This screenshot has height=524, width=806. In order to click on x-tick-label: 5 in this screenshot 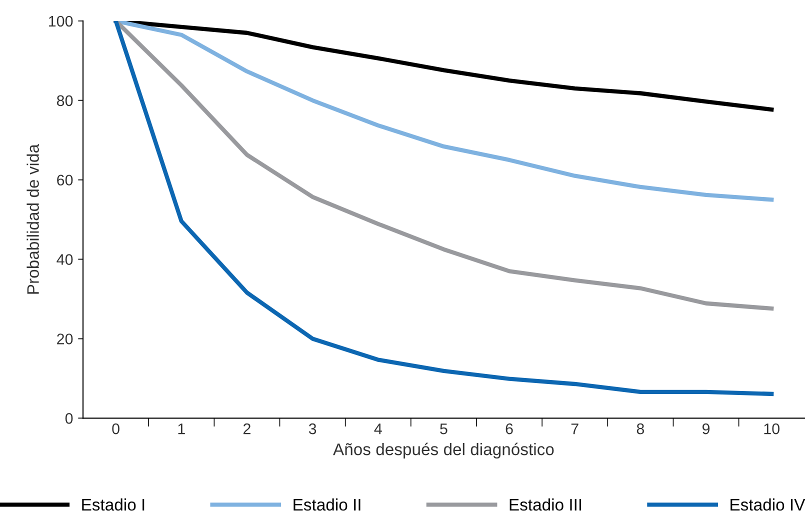, I will do `click(444, 429)`.